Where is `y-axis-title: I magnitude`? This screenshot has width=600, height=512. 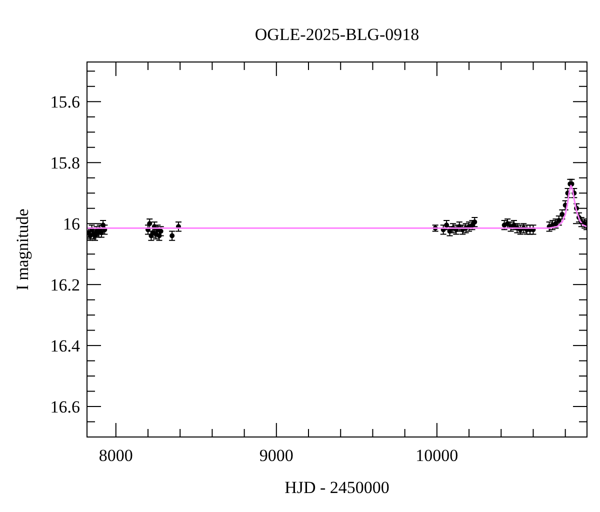 y-axis-title: I magnitude is located at coordinates (22, 249).